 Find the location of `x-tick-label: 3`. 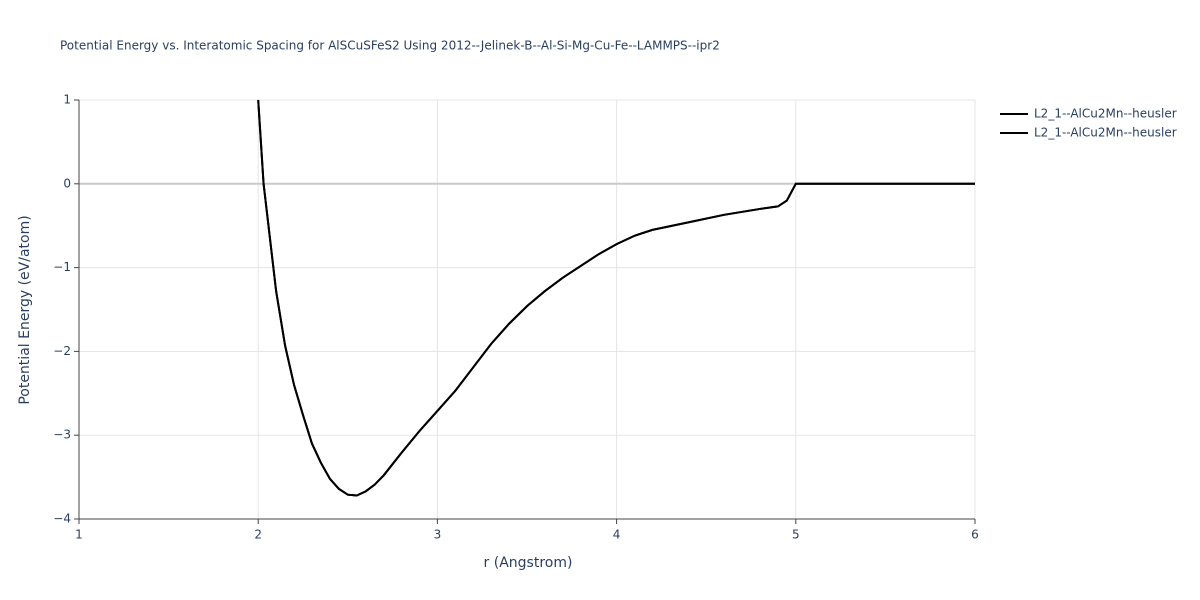

x-tick-label: 3 is located at coordinates (438, 535).